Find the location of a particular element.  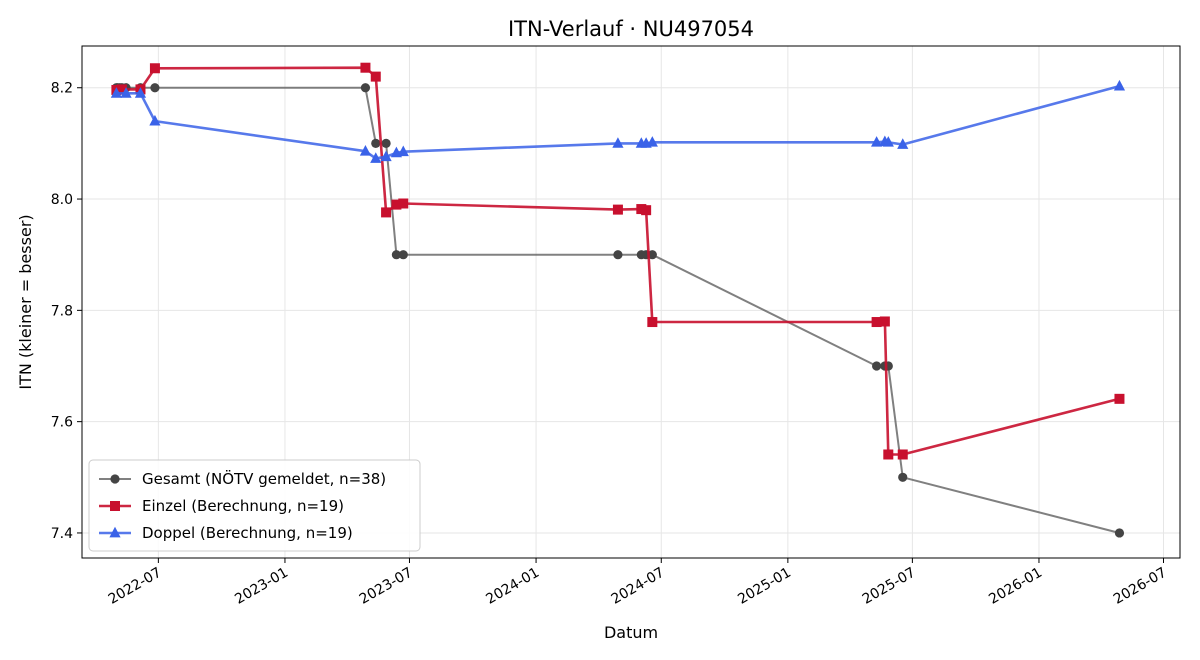

y-tick-label: 8.2 is located at coordinates (62, 89).